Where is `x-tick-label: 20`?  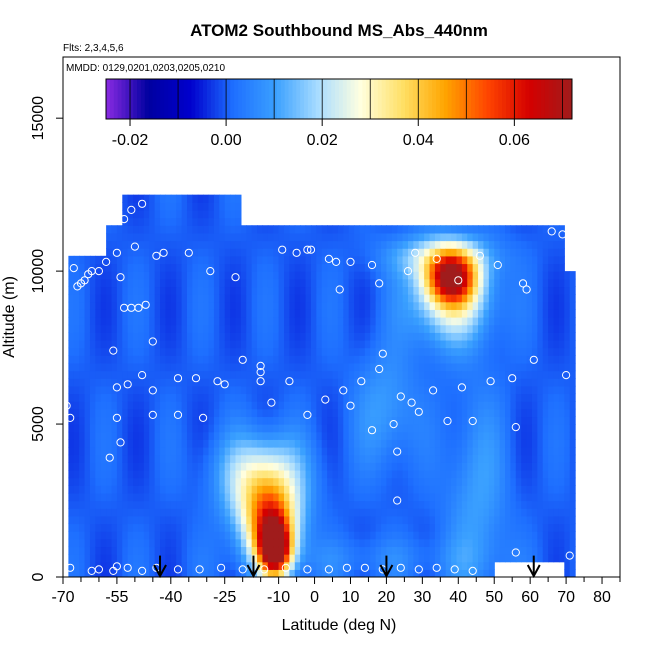 x-tick-label: 20 is located at coordinates (387, 597).